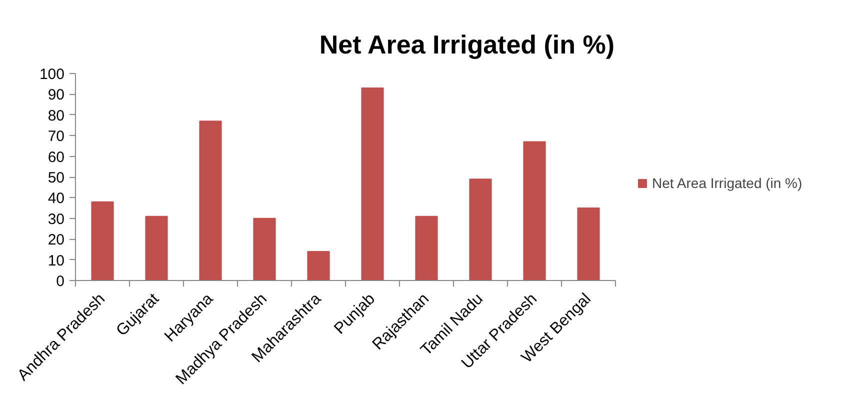 This screenshot has height=409, width=857. What do you see at coordinates (56, 261) in the screenshot?
I see `y-tick-label: 10` at bounding box center [56, 261].